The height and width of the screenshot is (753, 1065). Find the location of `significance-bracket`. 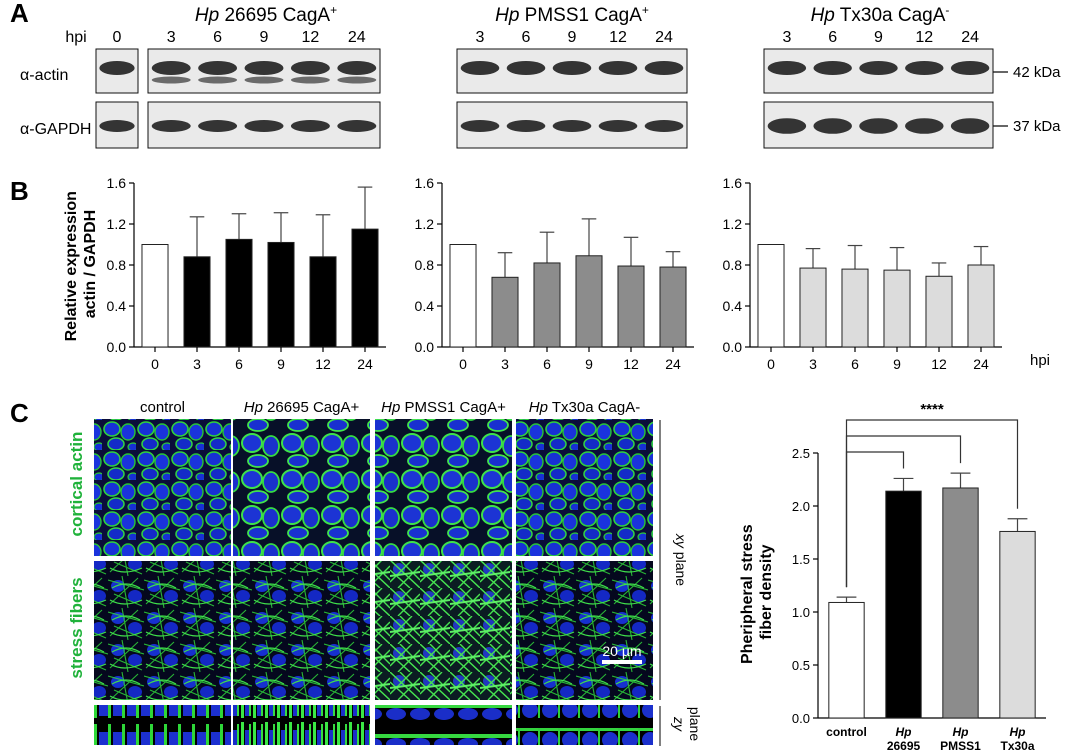

significance-bracket is located at coordinates (875, 519).